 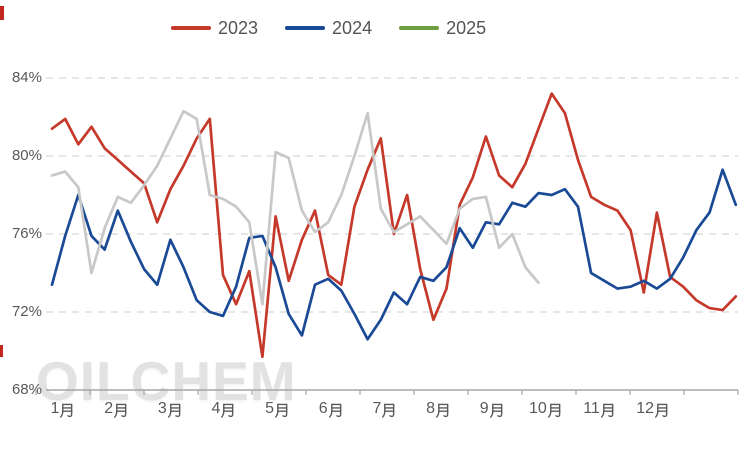 What do you see at coordinates (26, 311) in the screenshot?
I see `y-tick-72: 72%` at bounding box center [26, 311].